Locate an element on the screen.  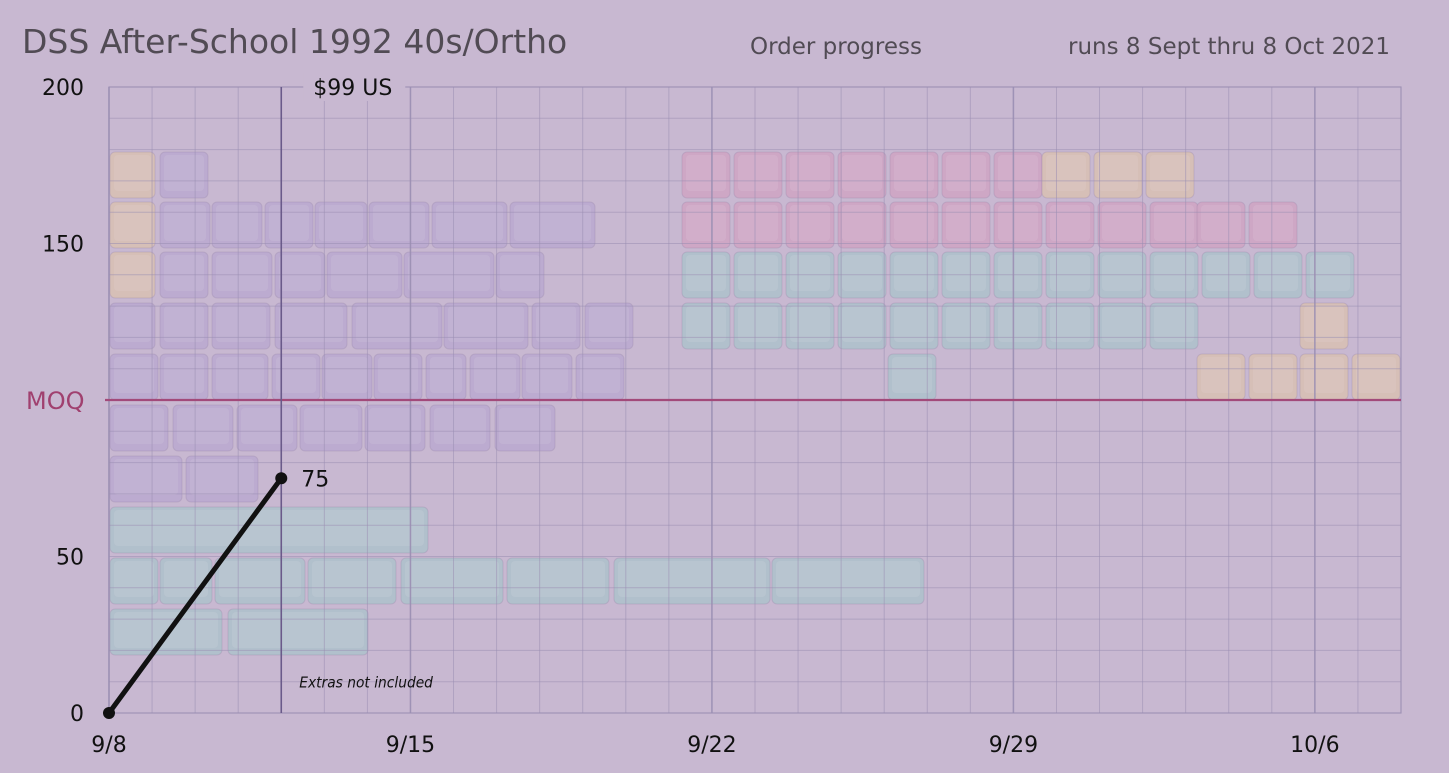
moq-label: MOQ is located at coordinates (55, 401).